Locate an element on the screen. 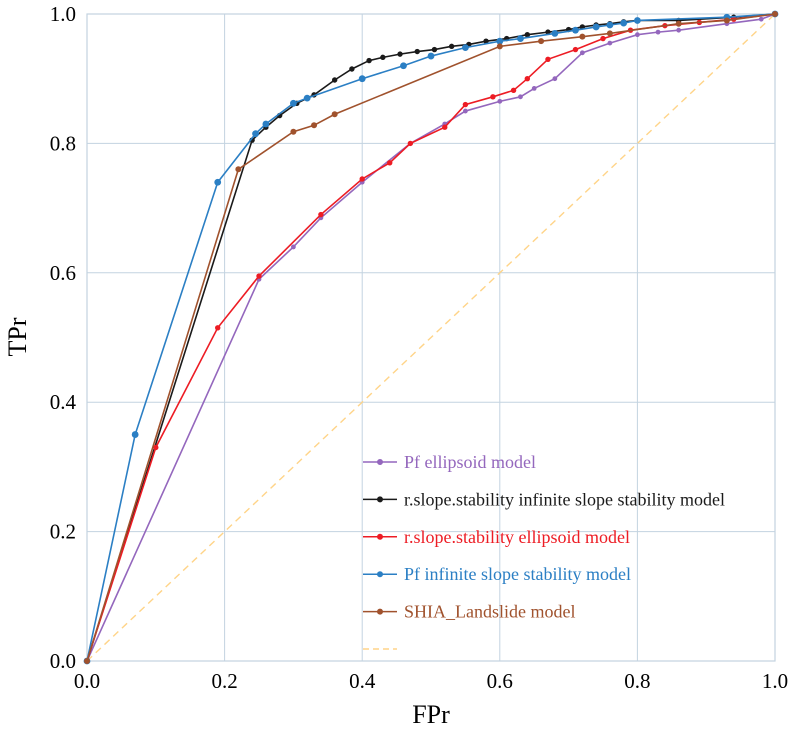 The image size is (795, 737). x-tick-label: 0.2 is located at coordinates (224, 681).